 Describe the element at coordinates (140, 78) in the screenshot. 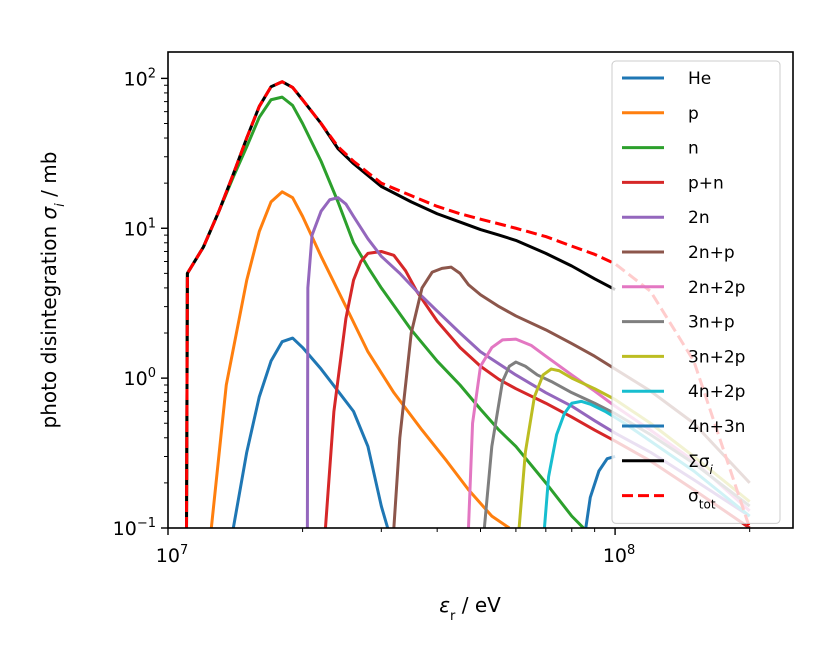

I see `y-tick-label: 10²` at that location.